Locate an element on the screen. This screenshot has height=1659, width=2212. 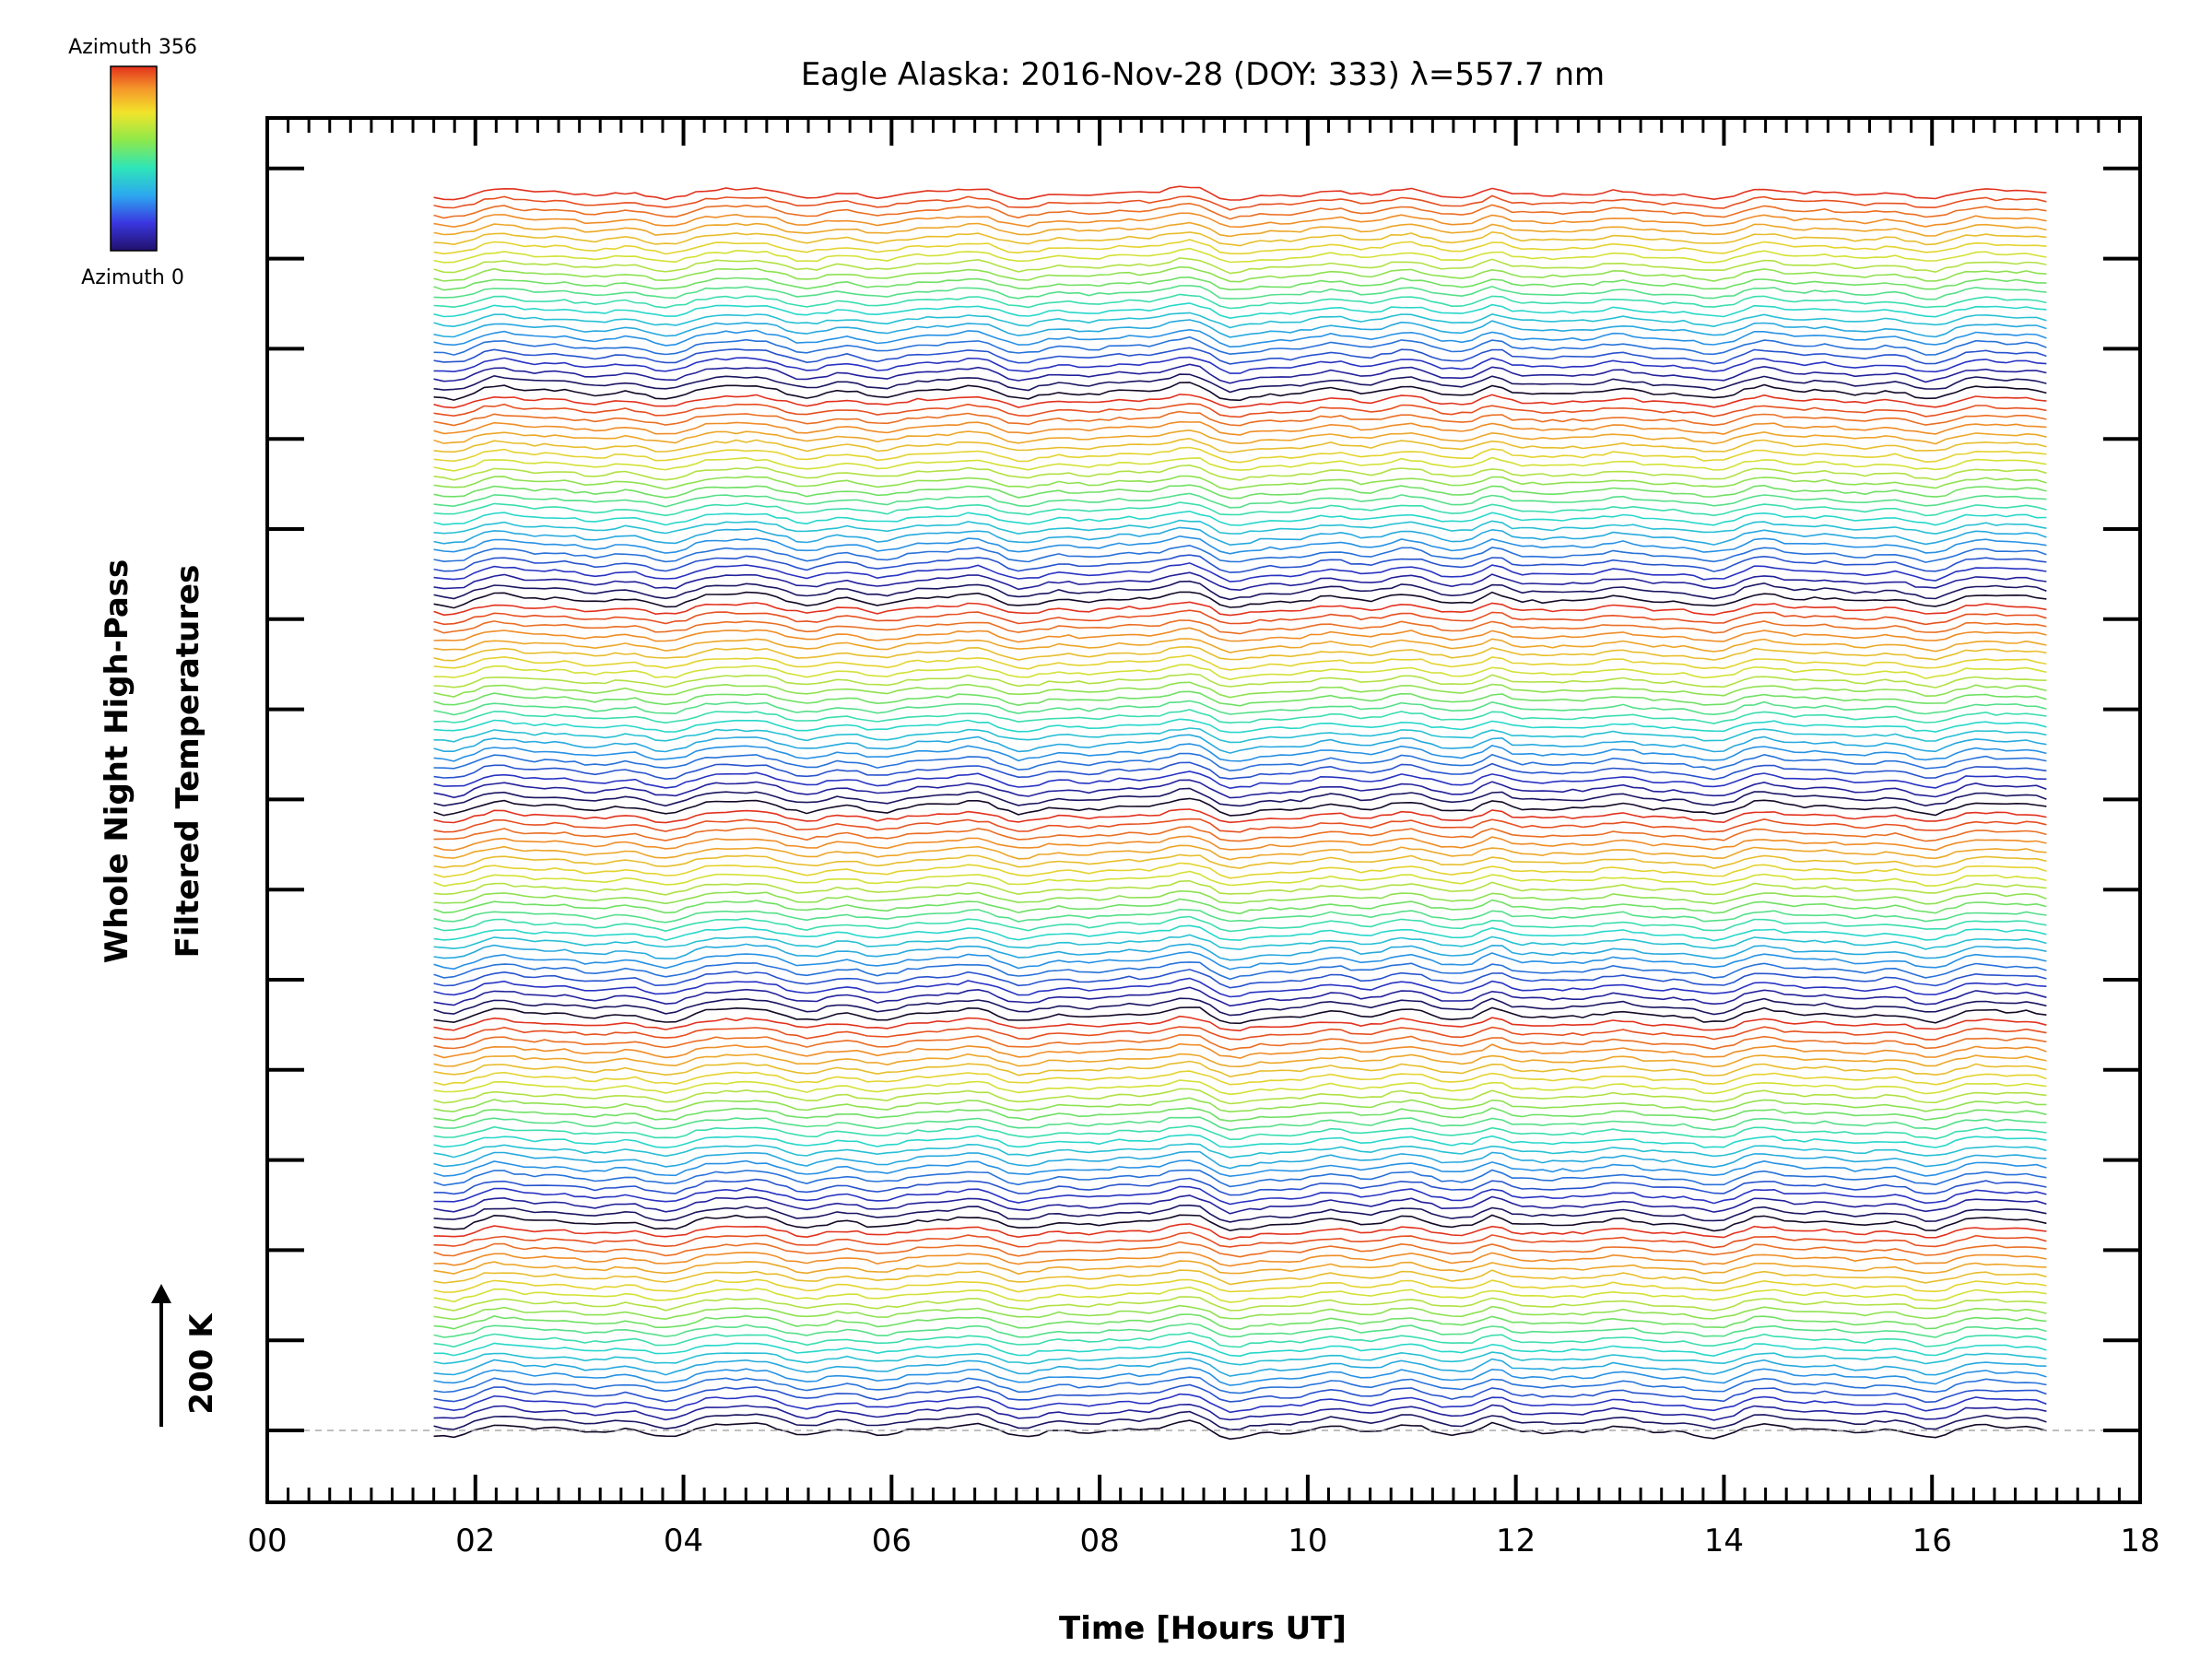
scale-bar: 200 K is located at coordinates (185, 1355).